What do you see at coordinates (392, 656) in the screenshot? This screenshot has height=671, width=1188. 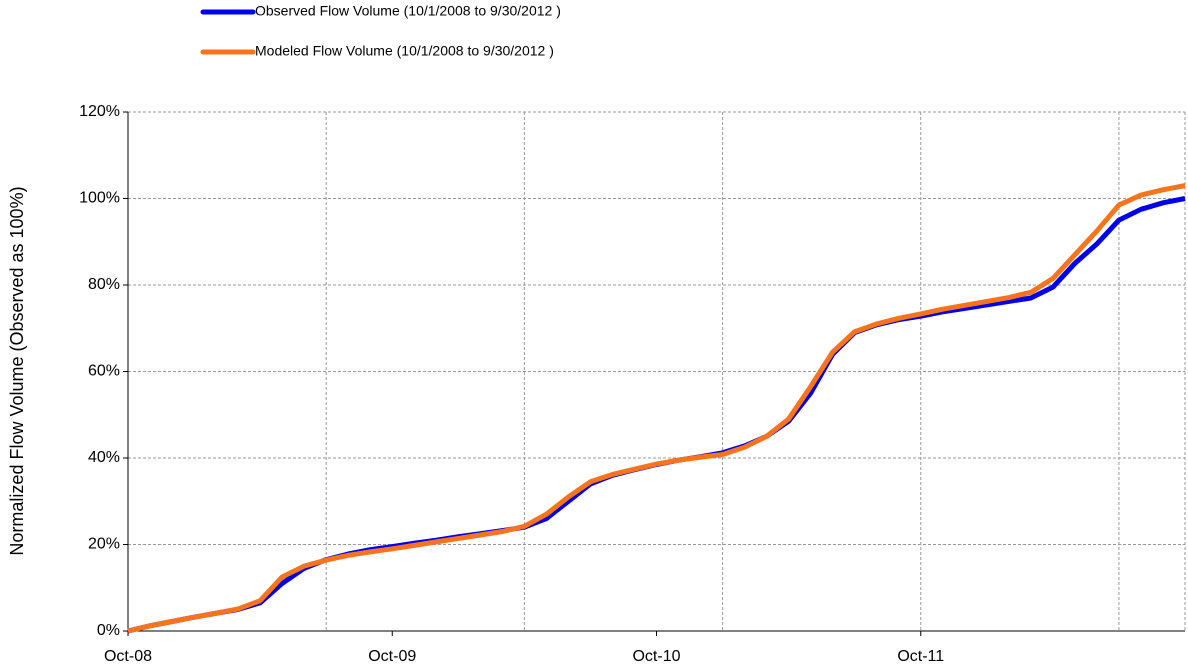 I see `x-tick-label: Oct-09` at bounding box center [392, 656].